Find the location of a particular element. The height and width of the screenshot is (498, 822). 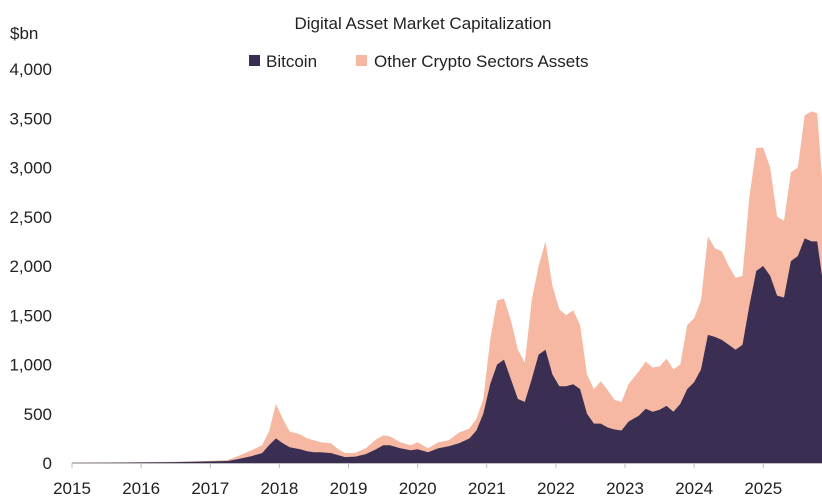

chart-title: Digital Asset Market Capitalization is located at coordinates (422, 23).